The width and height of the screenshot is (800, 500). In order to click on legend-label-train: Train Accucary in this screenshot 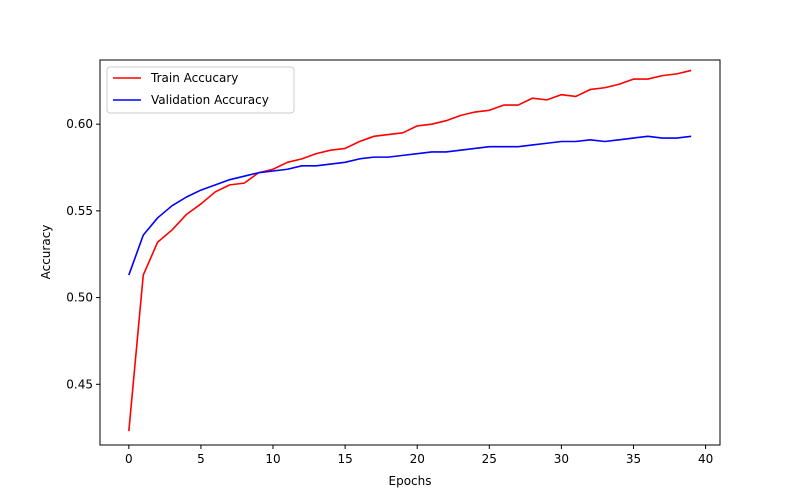, I will do `click(194, 78)`.